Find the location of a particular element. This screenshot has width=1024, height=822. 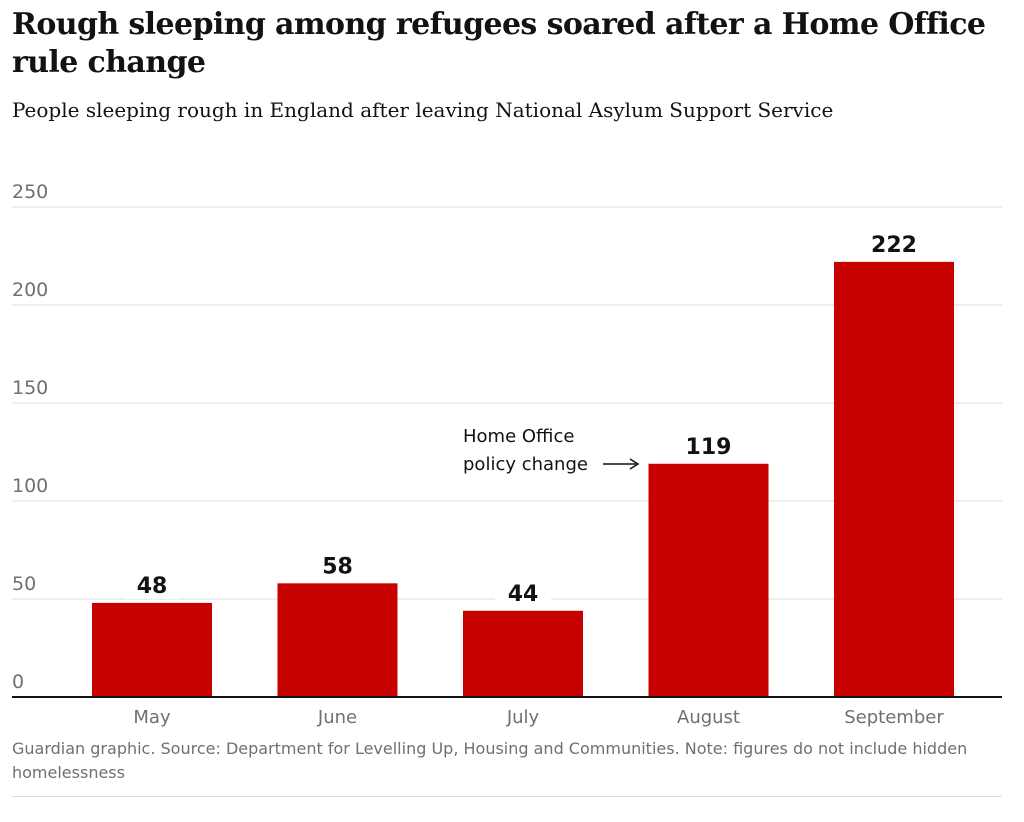

y-tick-label-250: 250 is located at coordinates (30, 192).